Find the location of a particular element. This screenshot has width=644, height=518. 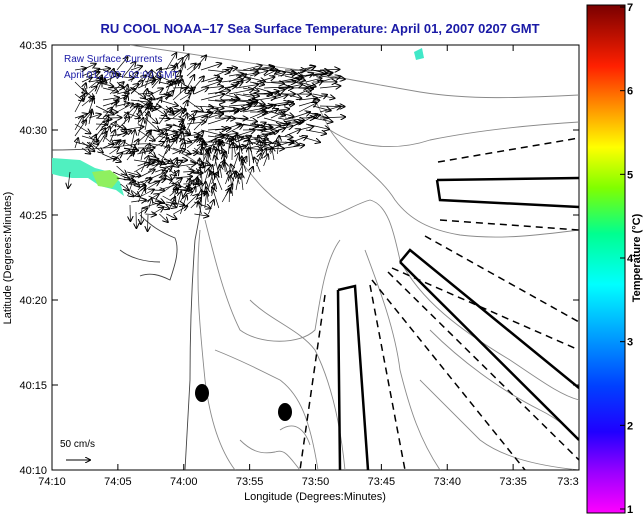

lane-east is located at coordinates (507, 192).